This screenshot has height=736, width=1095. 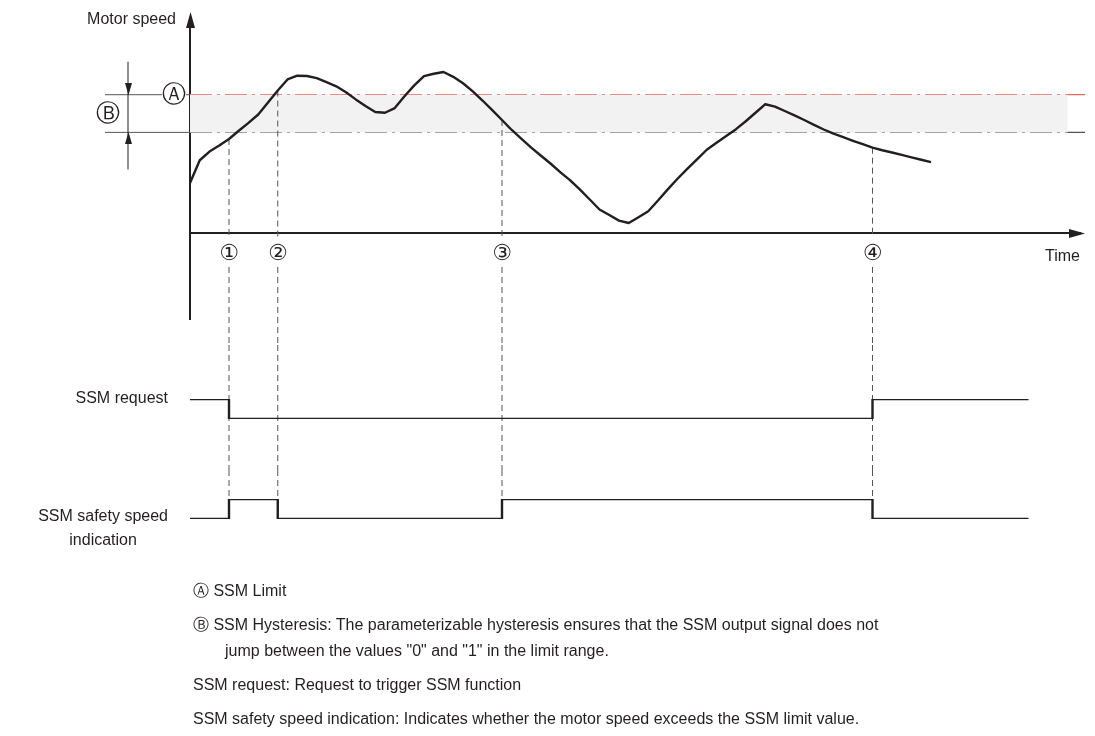 I want to click on x-tick-label: ①, so click(x=229, y=252).